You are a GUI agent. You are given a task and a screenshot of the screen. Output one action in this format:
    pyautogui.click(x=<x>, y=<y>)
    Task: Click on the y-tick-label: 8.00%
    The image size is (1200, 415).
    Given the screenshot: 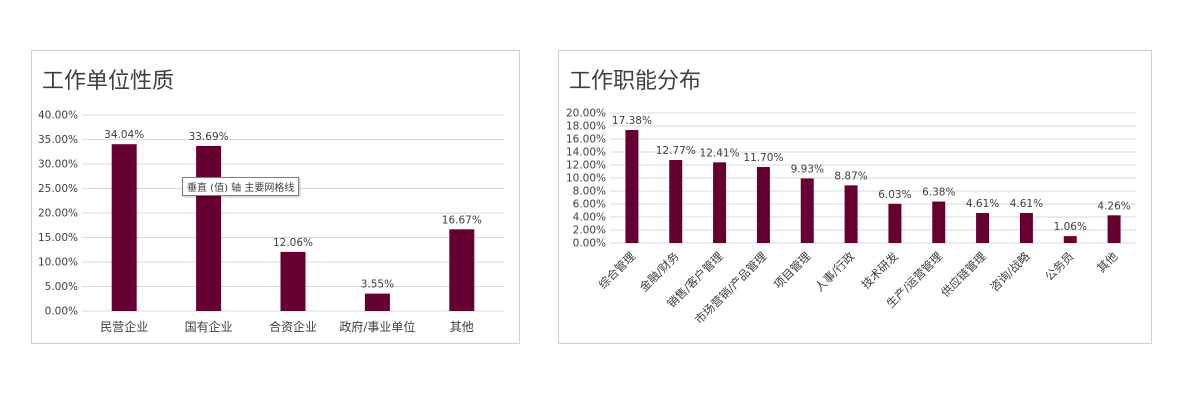 What is the action you would take?
    pyautogui.click(x=589, y=192)
    